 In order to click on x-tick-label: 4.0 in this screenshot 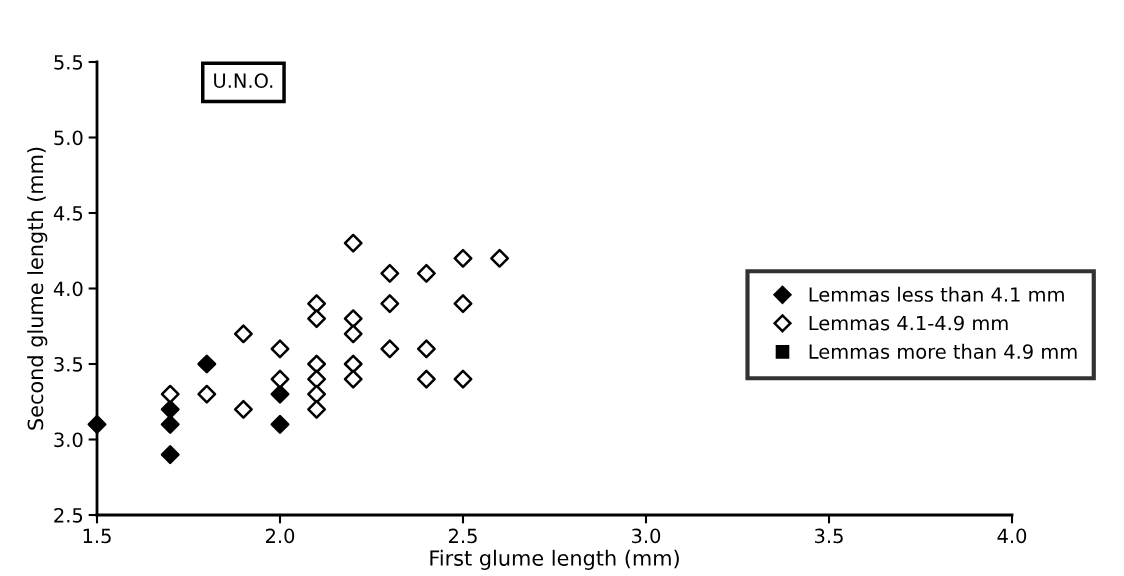, I will do `click(1012, 536)`.